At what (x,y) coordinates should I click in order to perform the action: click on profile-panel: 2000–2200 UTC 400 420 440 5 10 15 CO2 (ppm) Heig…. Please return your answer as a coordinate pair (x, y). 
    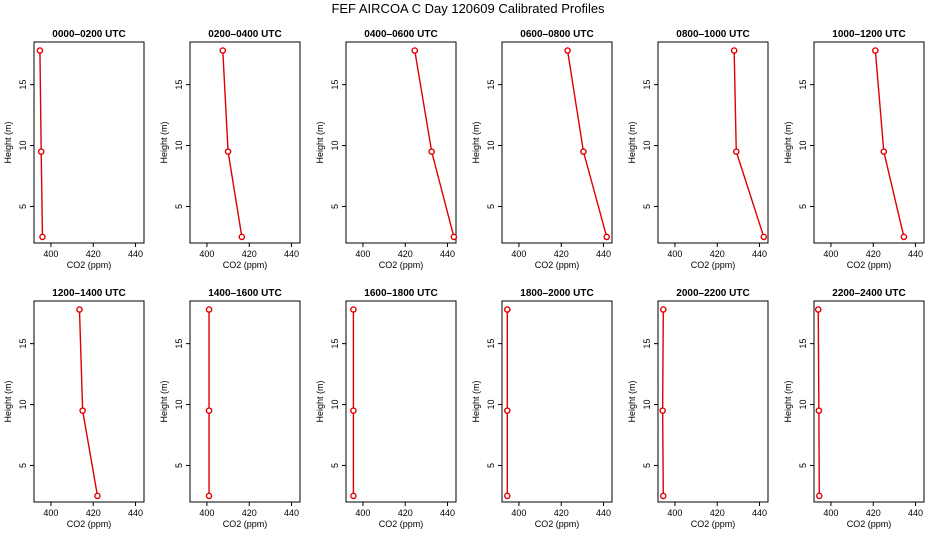
    Looking at the image, I should click on (698, 408).